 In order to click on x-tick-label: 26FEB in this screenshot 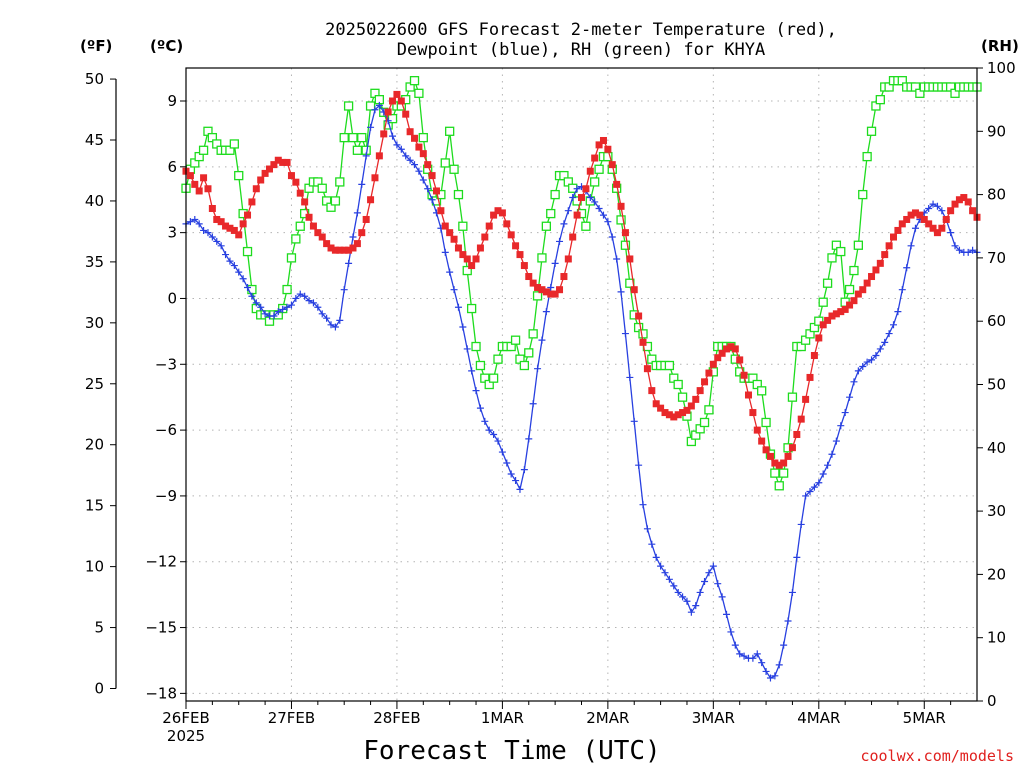, I will do `click(185, 718)`.